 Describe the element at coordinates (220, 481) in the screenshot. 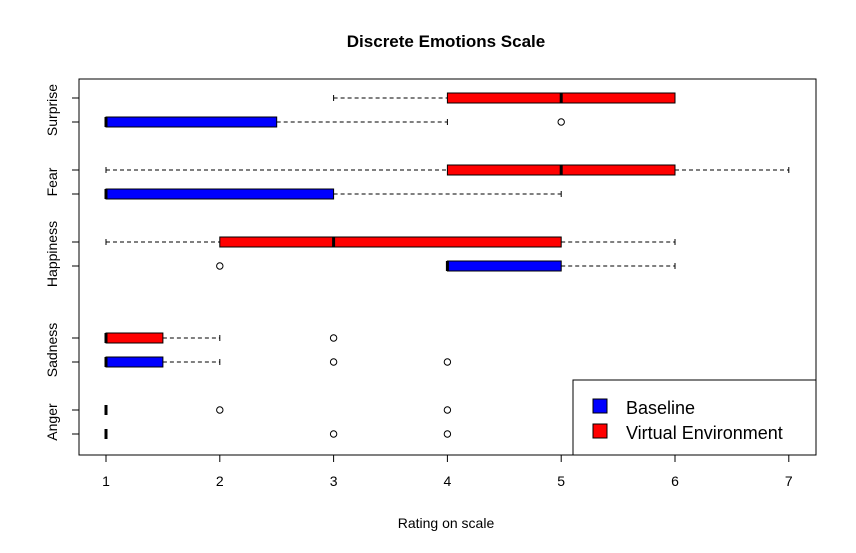

I see `x-tick-label-2: 2` at that location.